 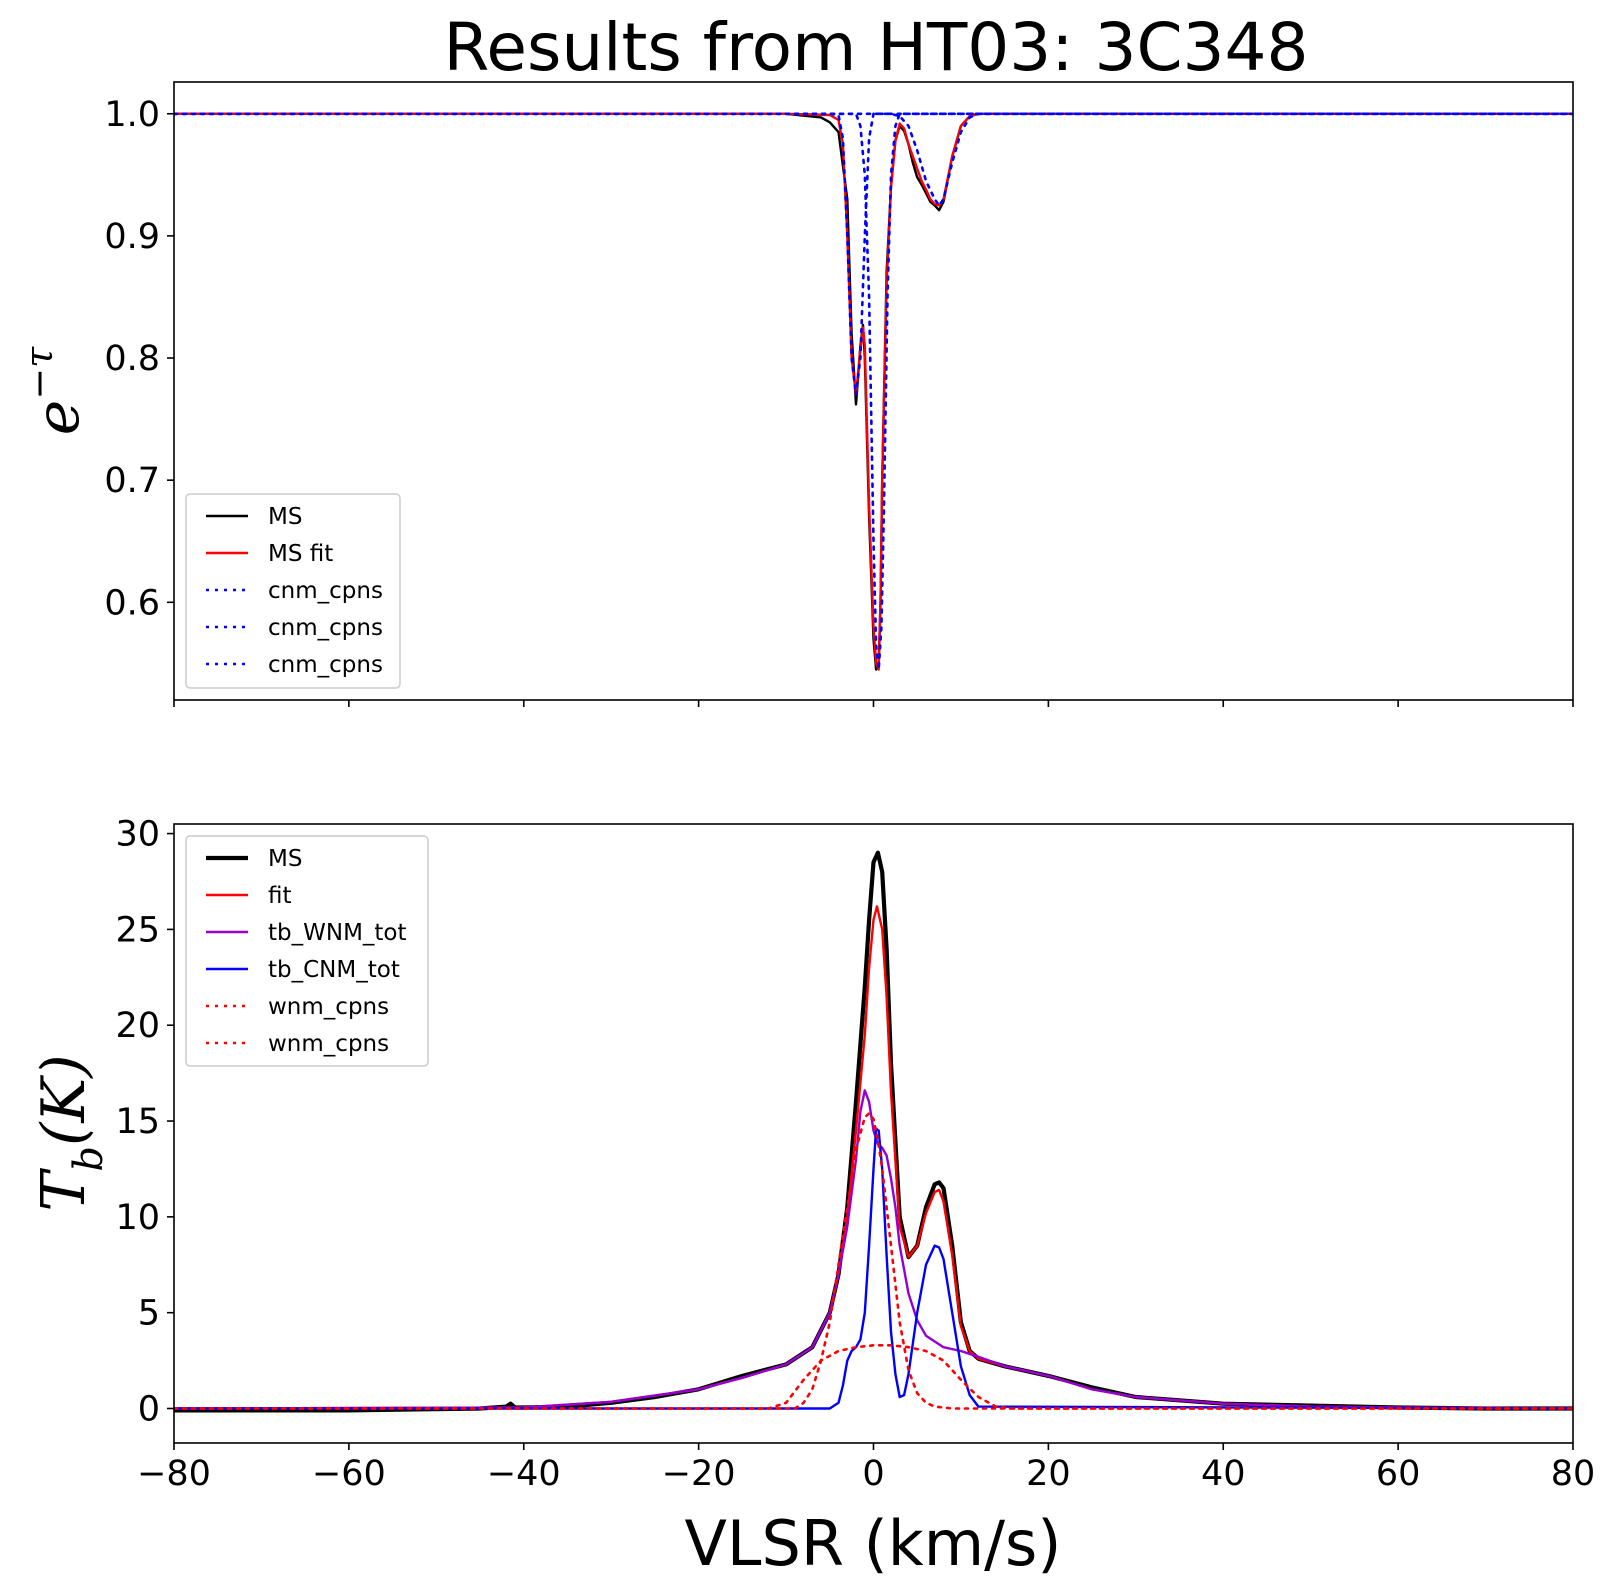 What do you see at coordinates (137, 930) in the screenshot?
I see `brightness-temperature-ytick-label: 25` at bounding box center [137, 930].